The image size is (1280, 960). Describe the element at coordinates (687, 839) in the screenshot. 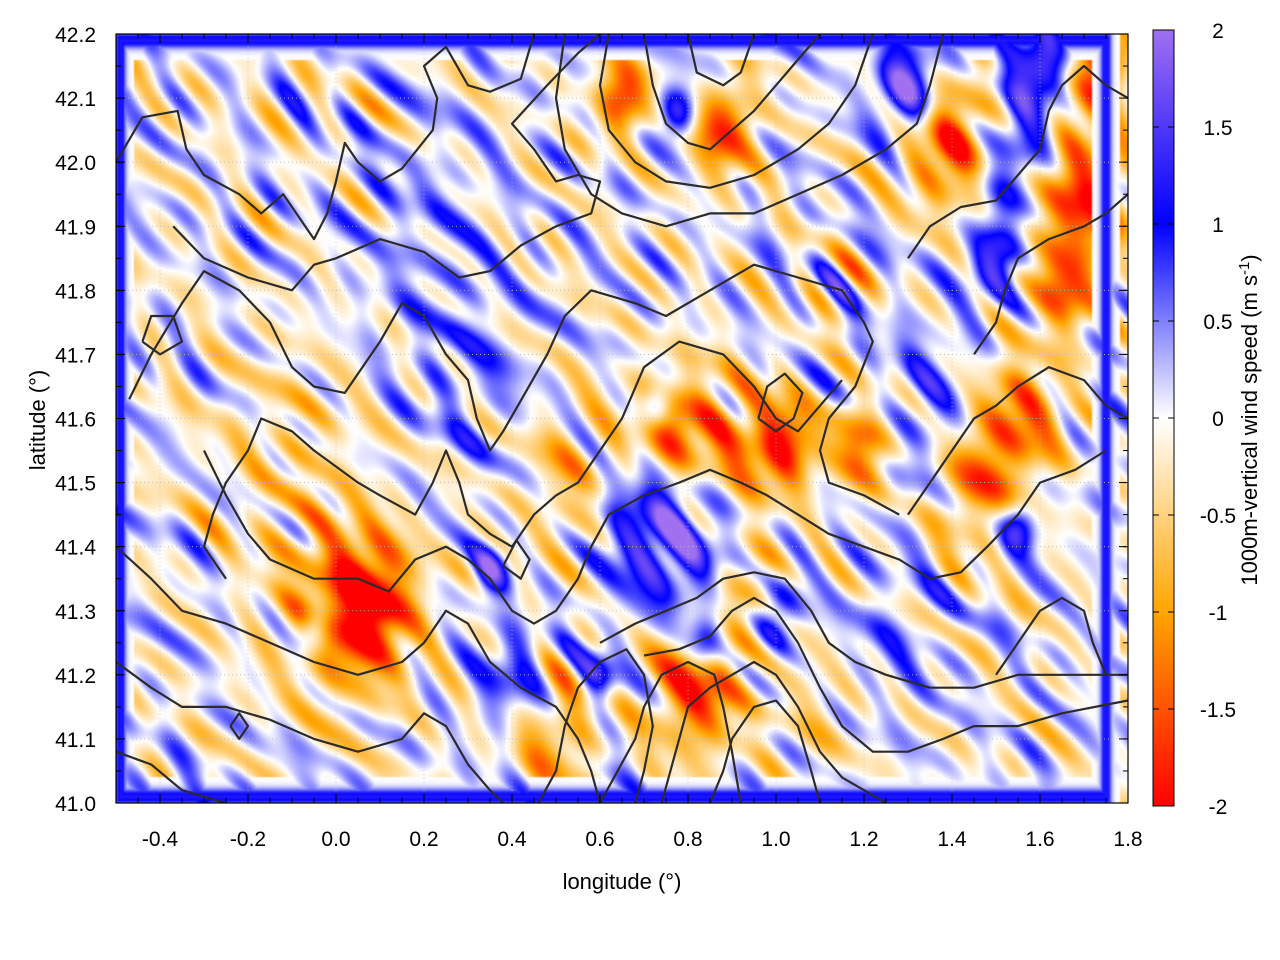

I see `x-tick-label: 0.8` at that location.